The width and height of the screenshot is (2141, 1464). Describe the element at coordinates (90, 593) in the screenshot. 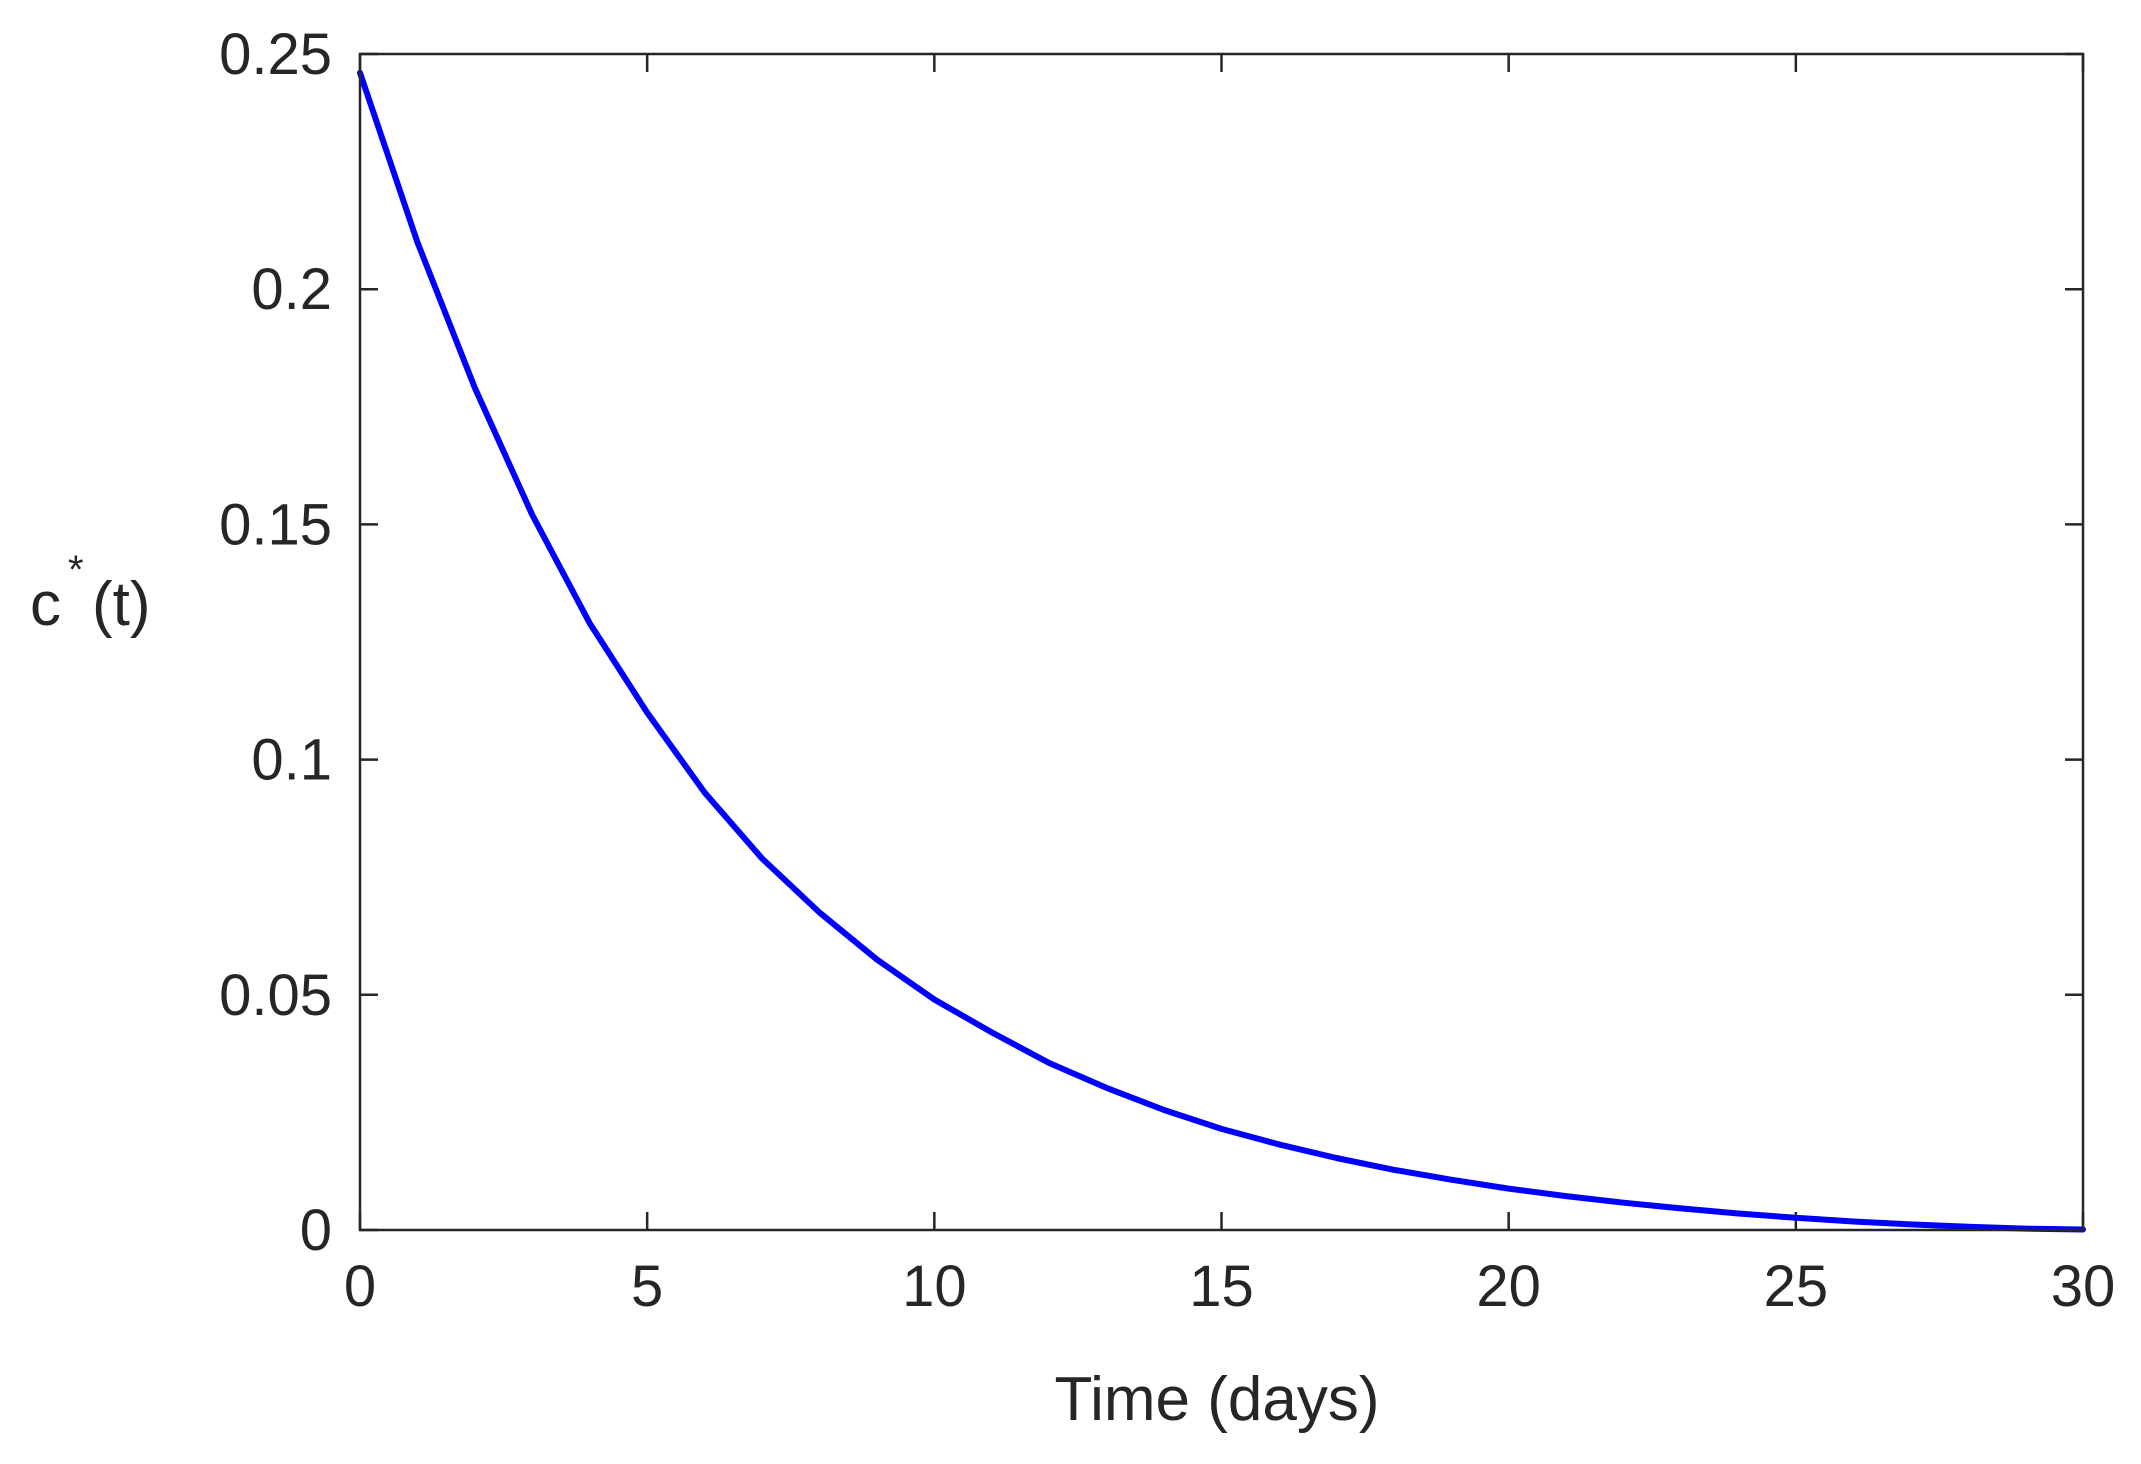

I see `y-axis-label: c * (t)` at that location.